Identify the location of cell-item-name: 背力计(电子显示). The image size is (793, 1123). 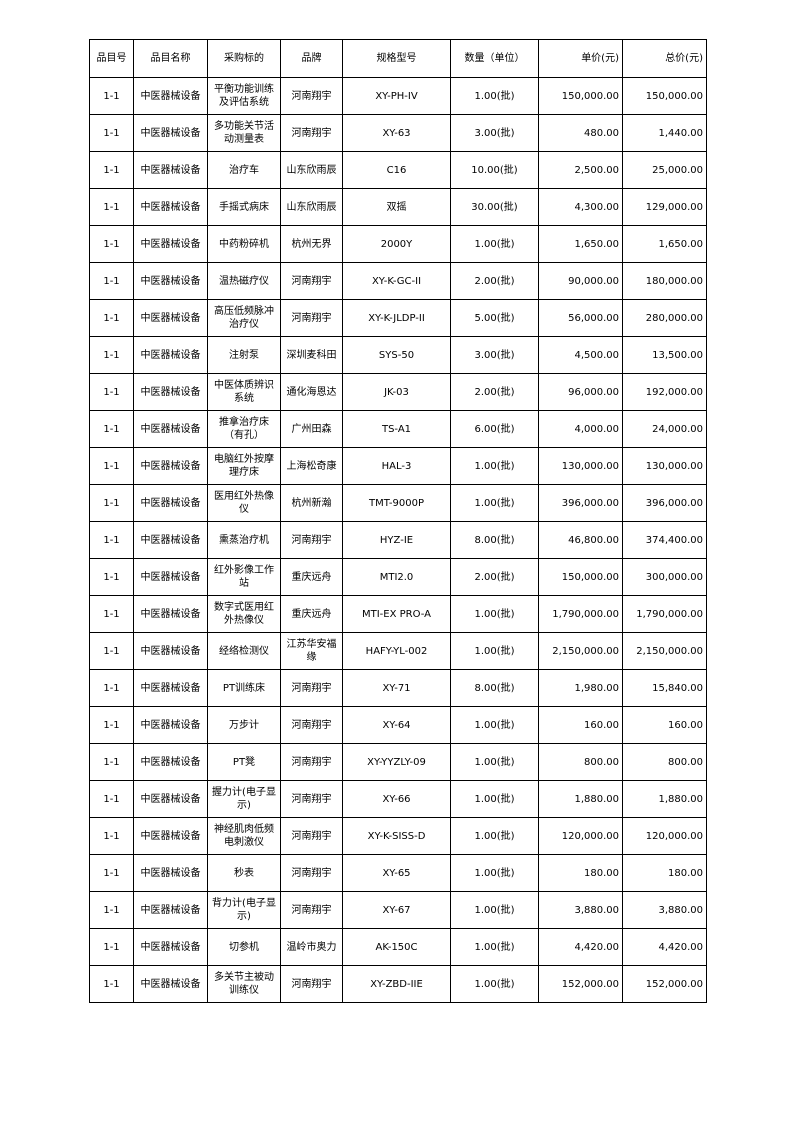
(244, 910).